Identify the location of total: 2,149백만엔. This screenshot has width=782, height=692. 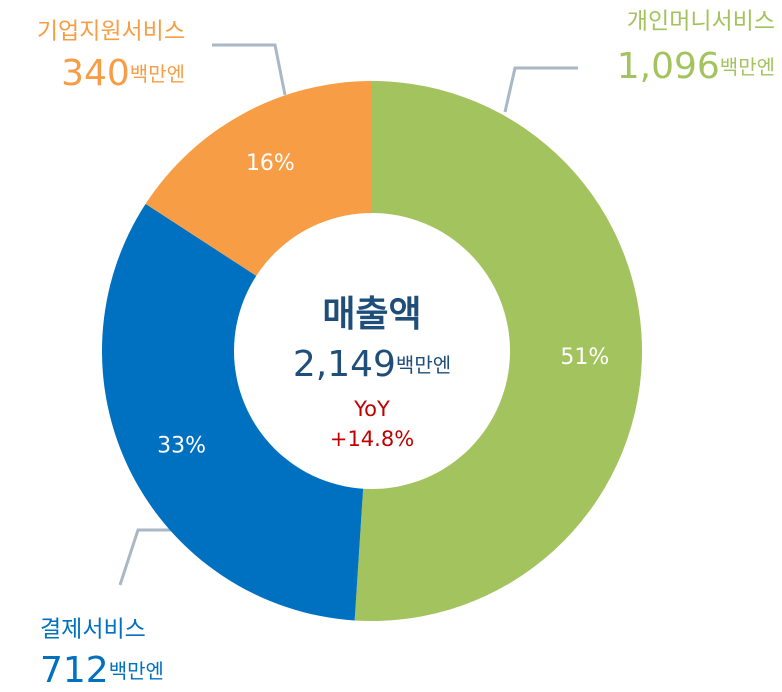
(372, 364).